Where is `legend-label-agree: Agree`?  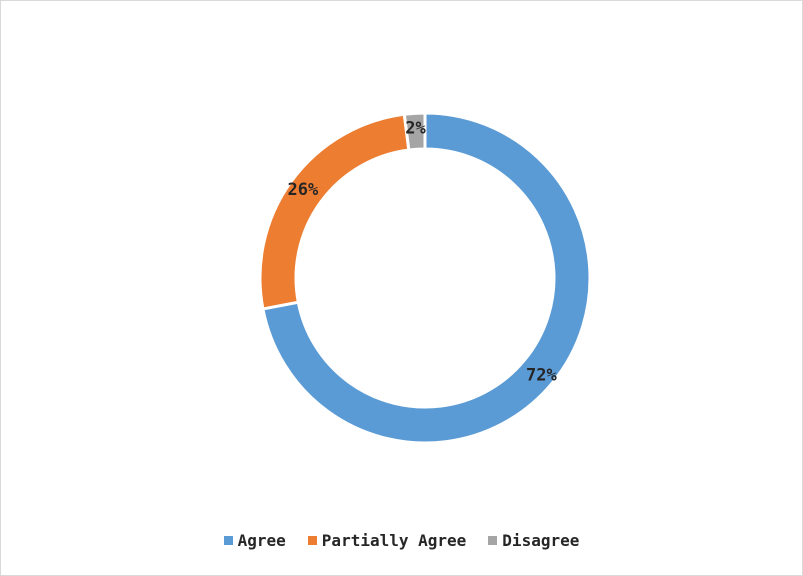
legend-label-agree: Agree is located at coordinates (261, 540).